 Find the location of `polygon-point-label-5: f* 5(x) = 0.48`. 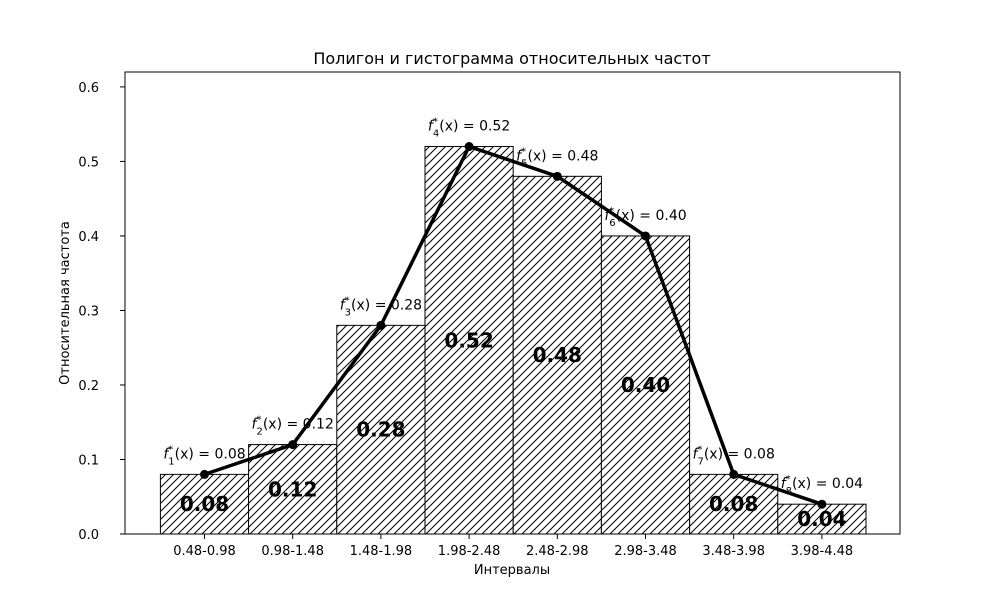

polygon-point-label-5: f* 5(x) = 0.48 is located at coordinates (557, 157).